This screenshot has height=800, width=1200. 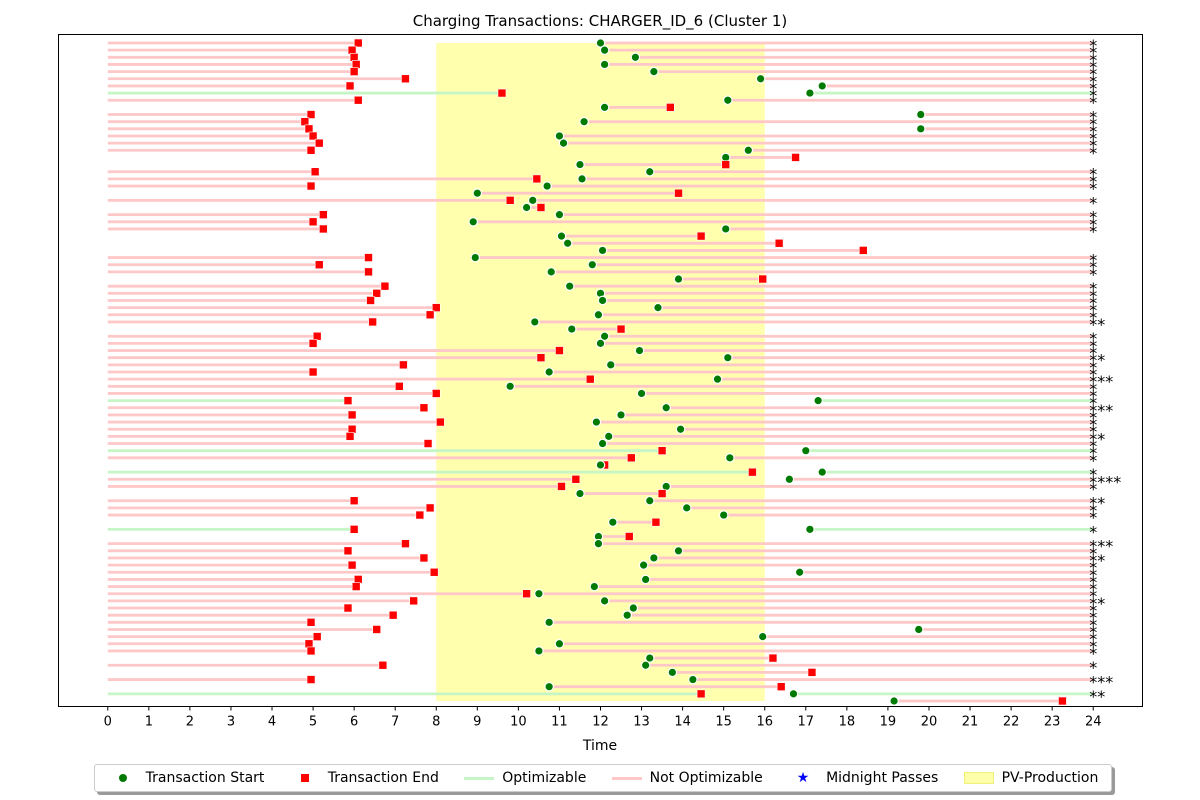 I want to click on legend-label: Not Optimizable, so click(x=706, y=778).